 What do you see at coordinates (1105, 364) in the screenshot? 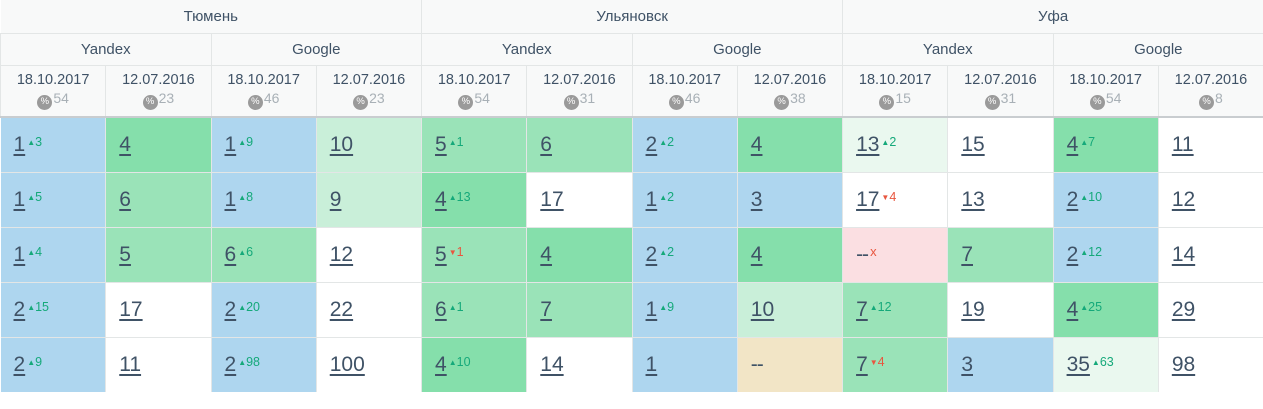
I see `rank-cell: 35 ▲63` at bounding box center [1105, 364].